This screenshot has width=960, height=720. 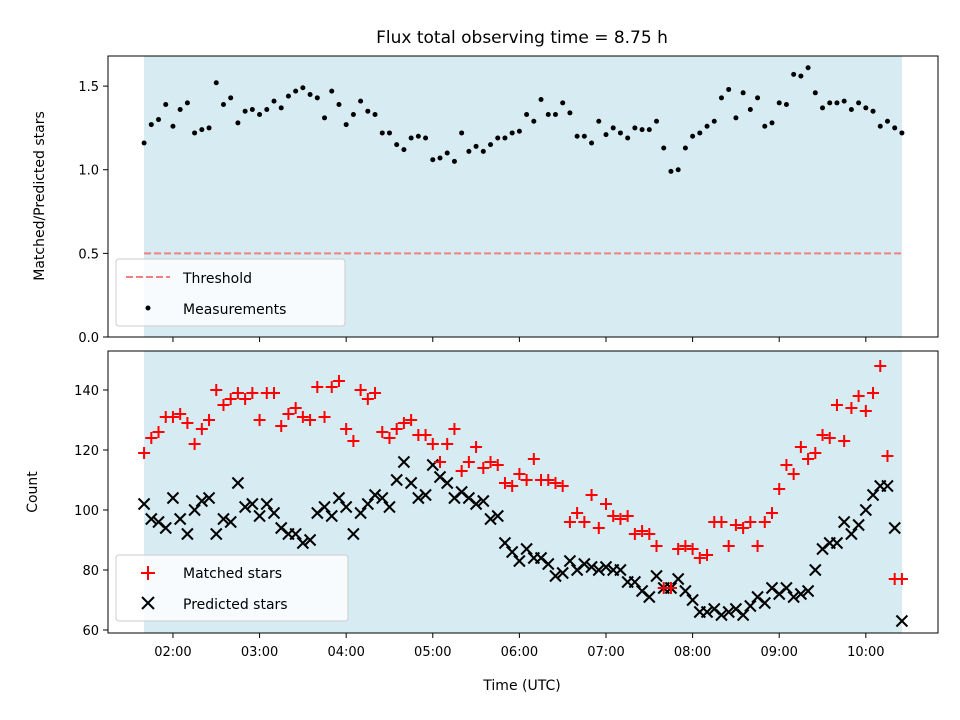 I want to click on chart-title: Flux total observing time = 8.75 h, so click(x=522, y=38).